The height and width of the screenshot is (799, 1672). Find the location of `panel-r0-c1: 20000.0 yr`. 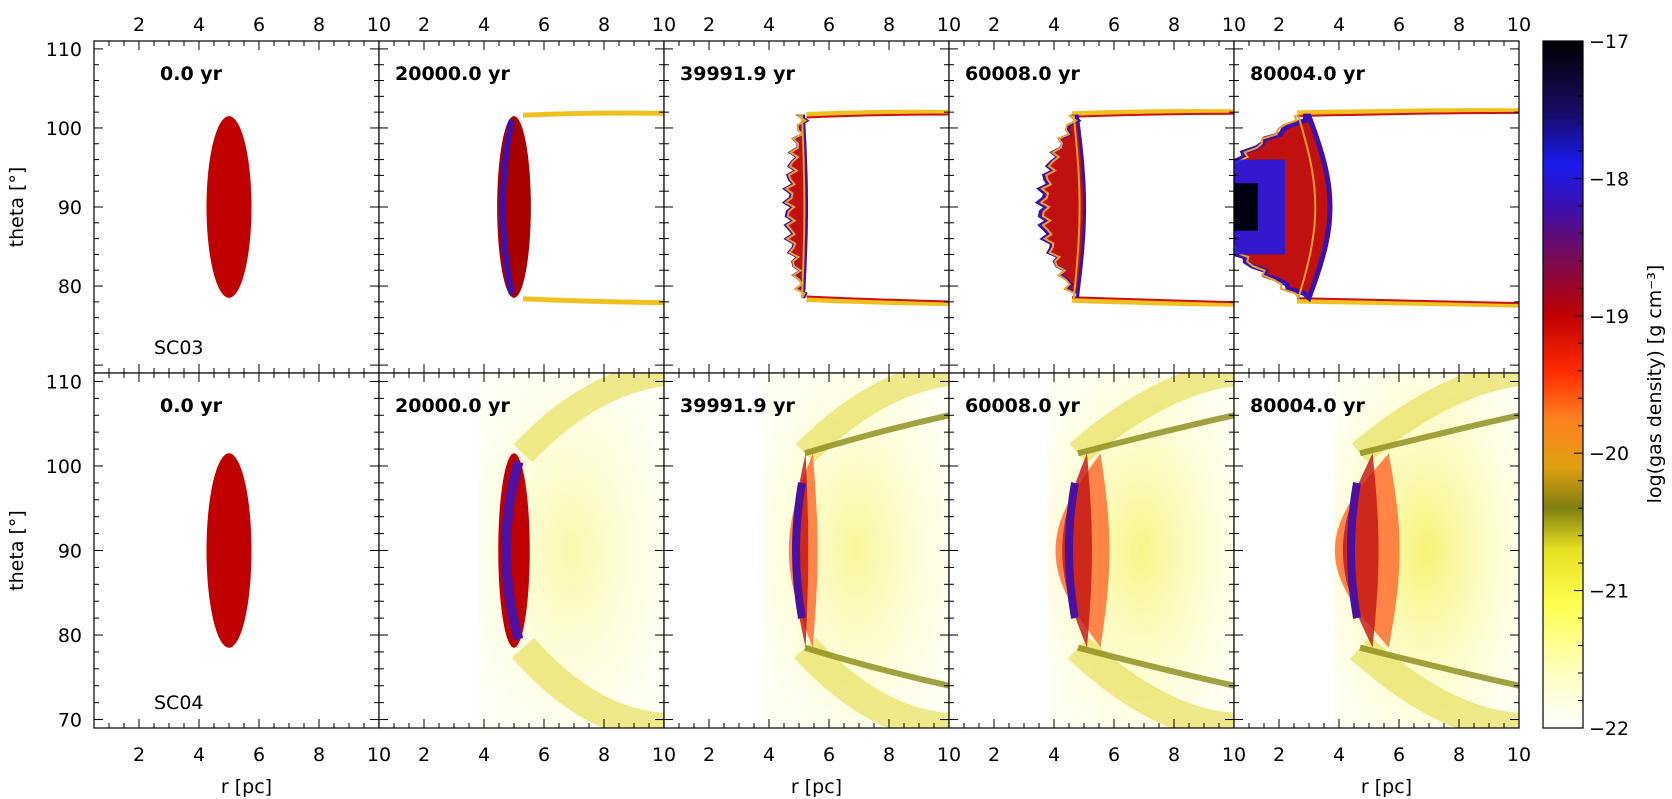

panel-r0-c1: 20000.0 yr is located at coordinates (521, 207).